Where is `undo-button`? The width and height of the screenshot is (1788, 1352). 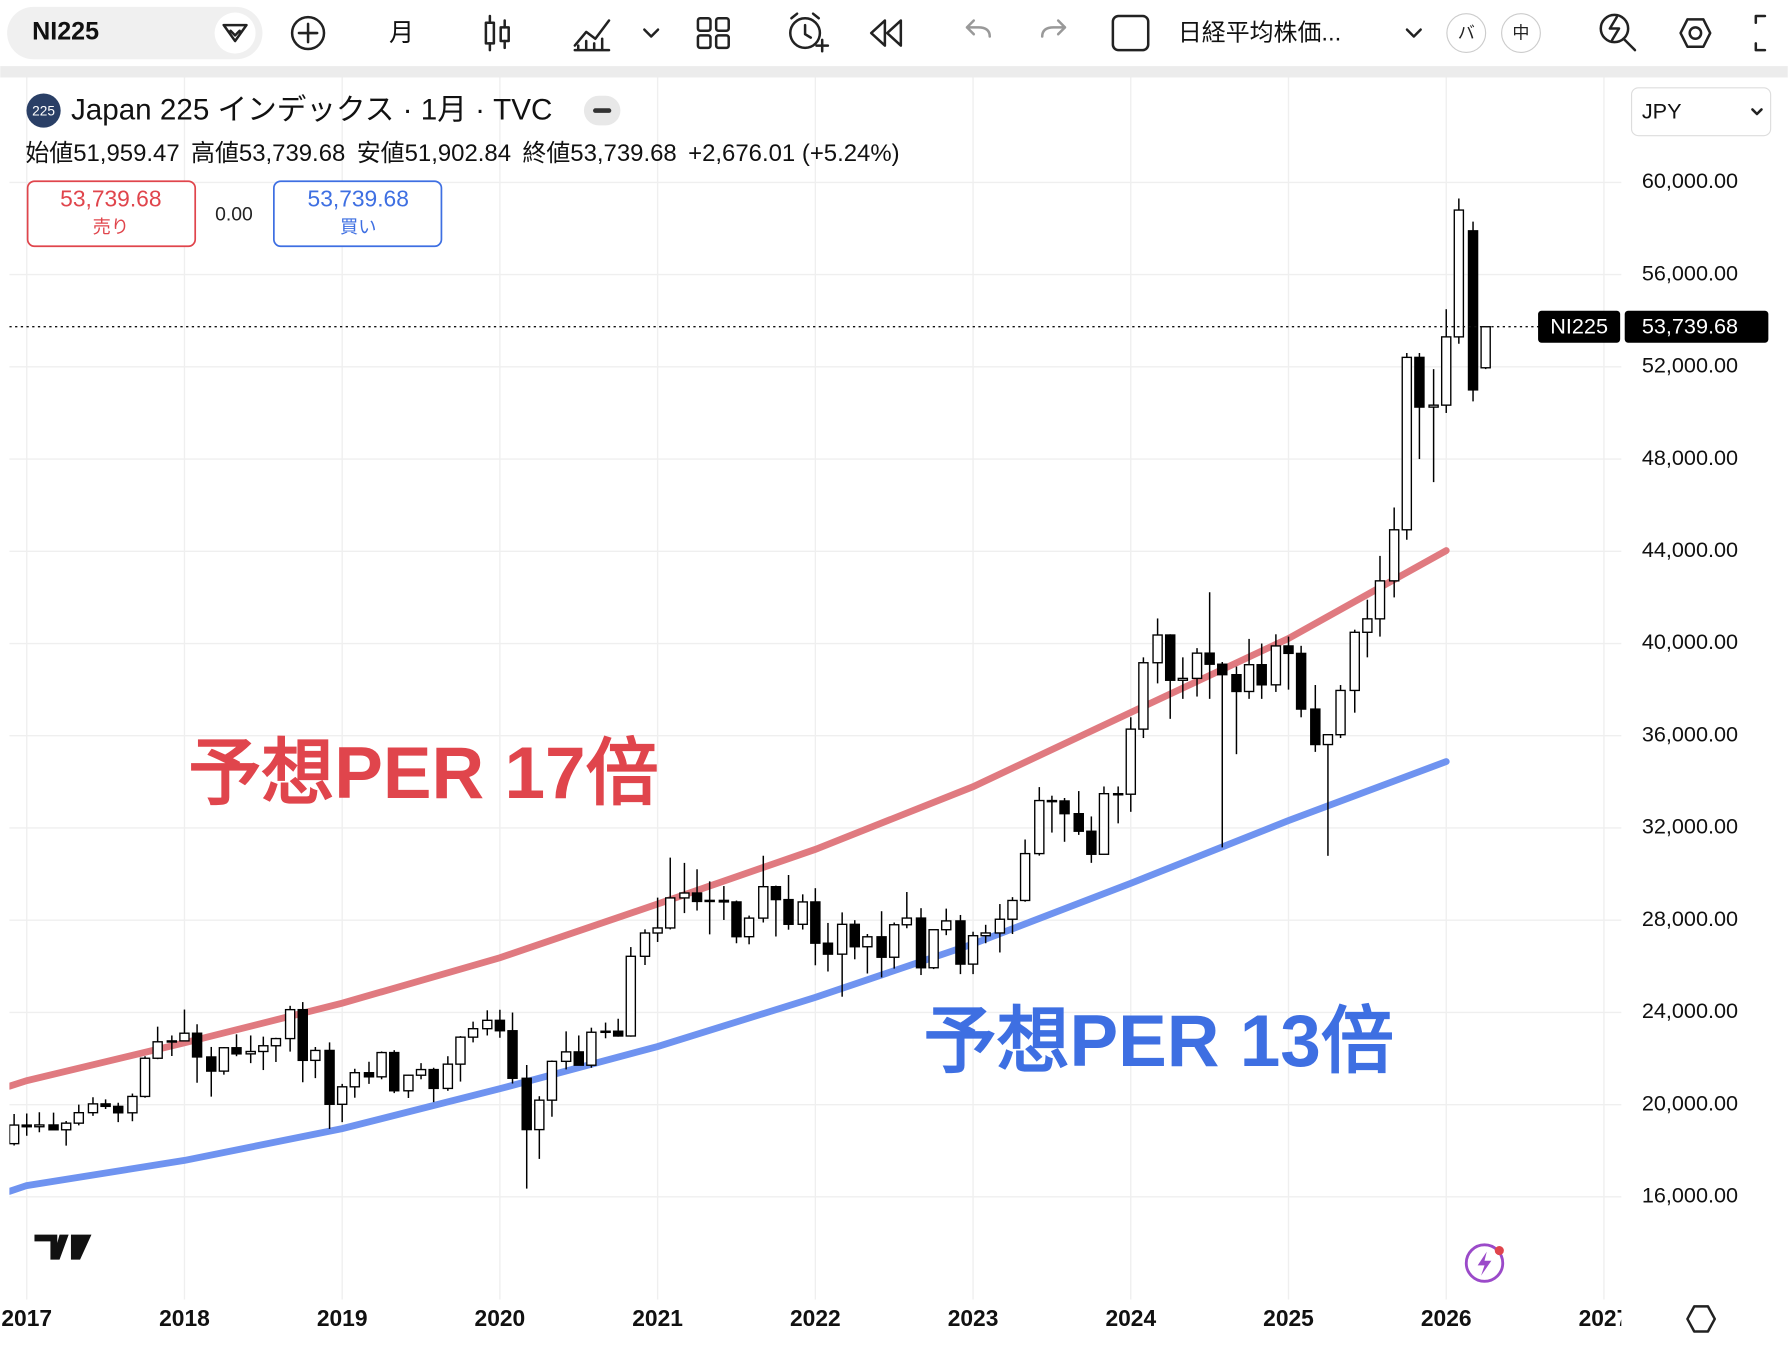 undo-button is located at coordinates (978, 28).